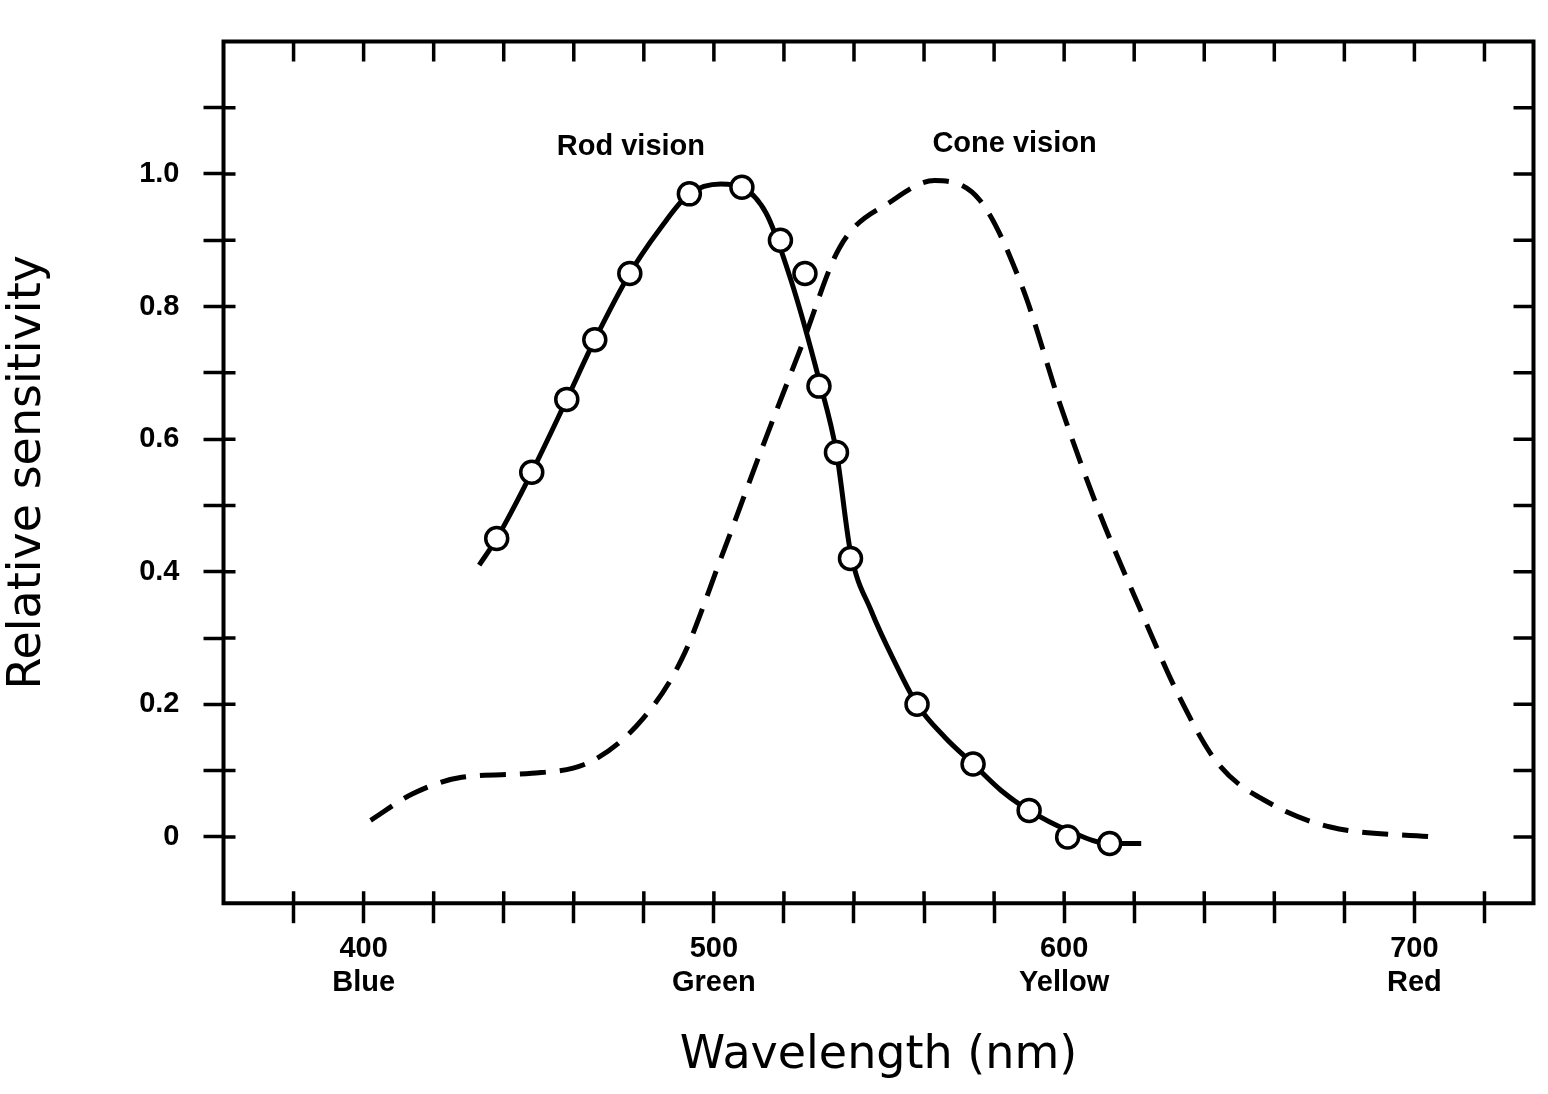 The image size is (1548, 1094). I want to click on series-label: Rod vision, so click(631, 145).